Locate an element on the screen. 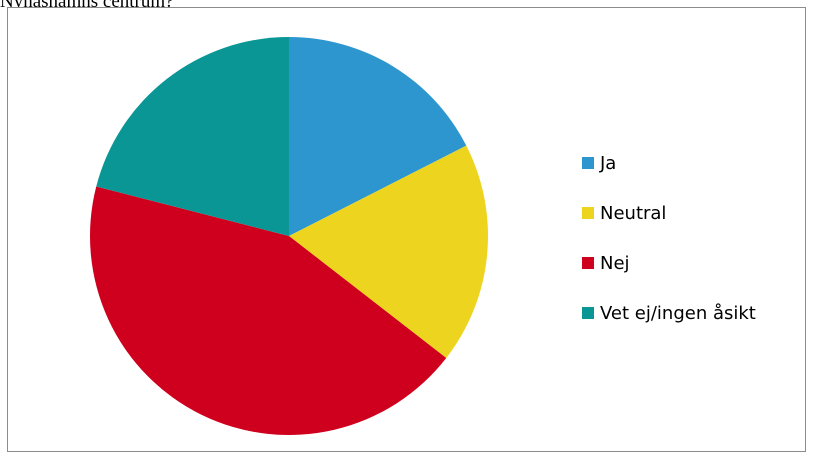  legend-label: Vet ej/ingen åsikt is located at coordinates (678, 313).